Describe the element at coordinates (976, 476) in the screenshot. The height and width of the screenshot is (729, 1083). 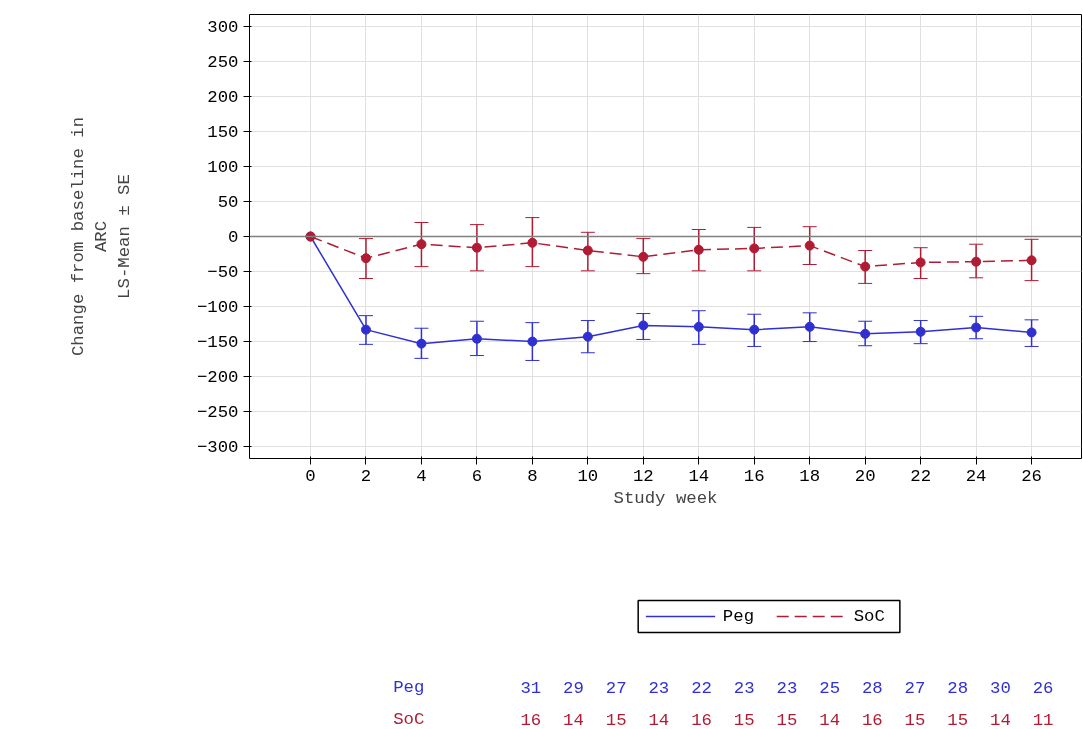
I see `x-tick-label: 24` at that location.